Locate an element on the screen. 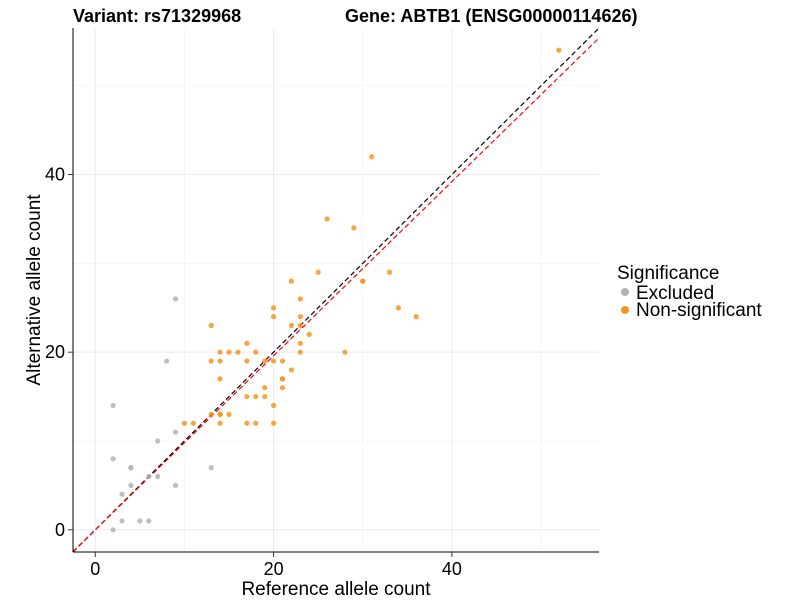  chart-title-variant: Variant: rs71329968 is located at coordinates (157, 16).